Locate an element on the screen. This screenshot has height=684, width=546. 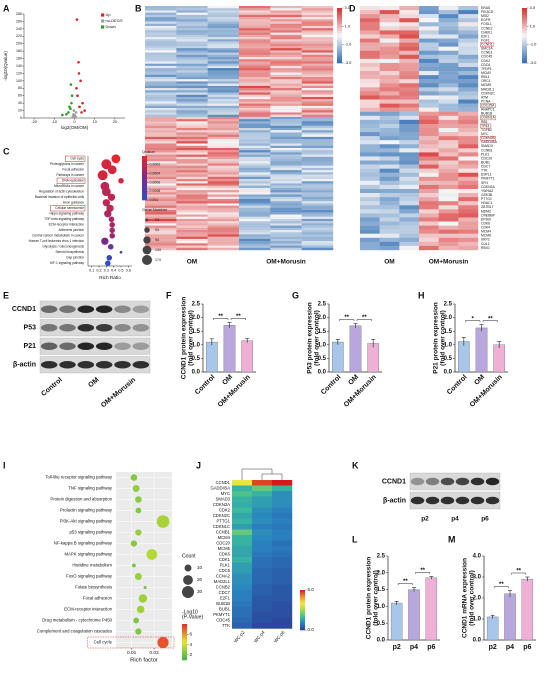
gene-label: CREBBP is located at coordinates (488, 215).